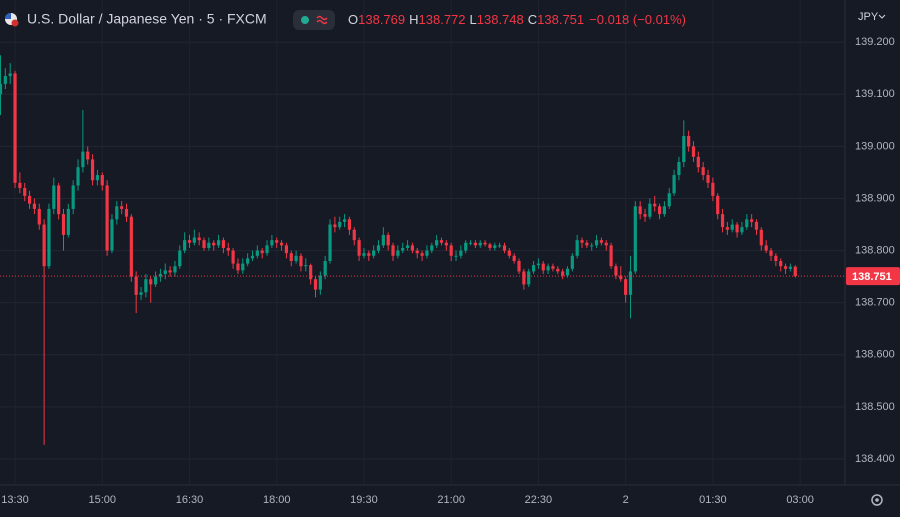  What do you see at coordinates (314, 20) in the screenshot?
I see `status-pill` at bounding box center [314, 20].